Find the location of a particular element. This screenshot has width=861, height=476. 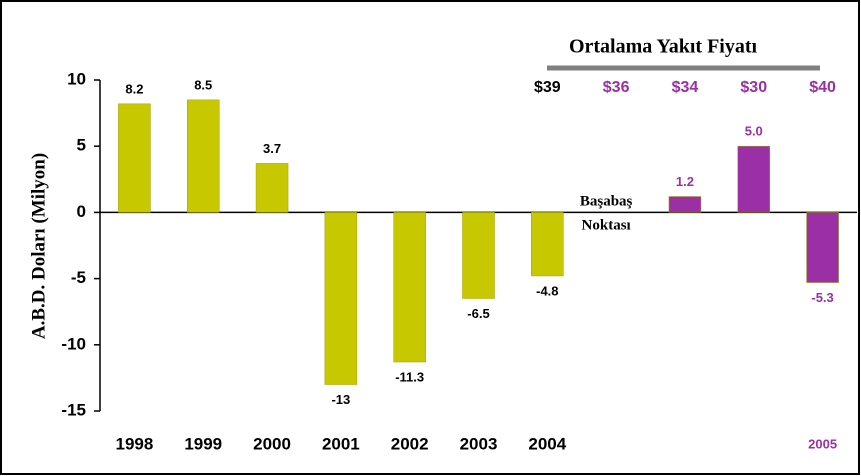

value-label: -6.5 is located at coordinates (478, 313).